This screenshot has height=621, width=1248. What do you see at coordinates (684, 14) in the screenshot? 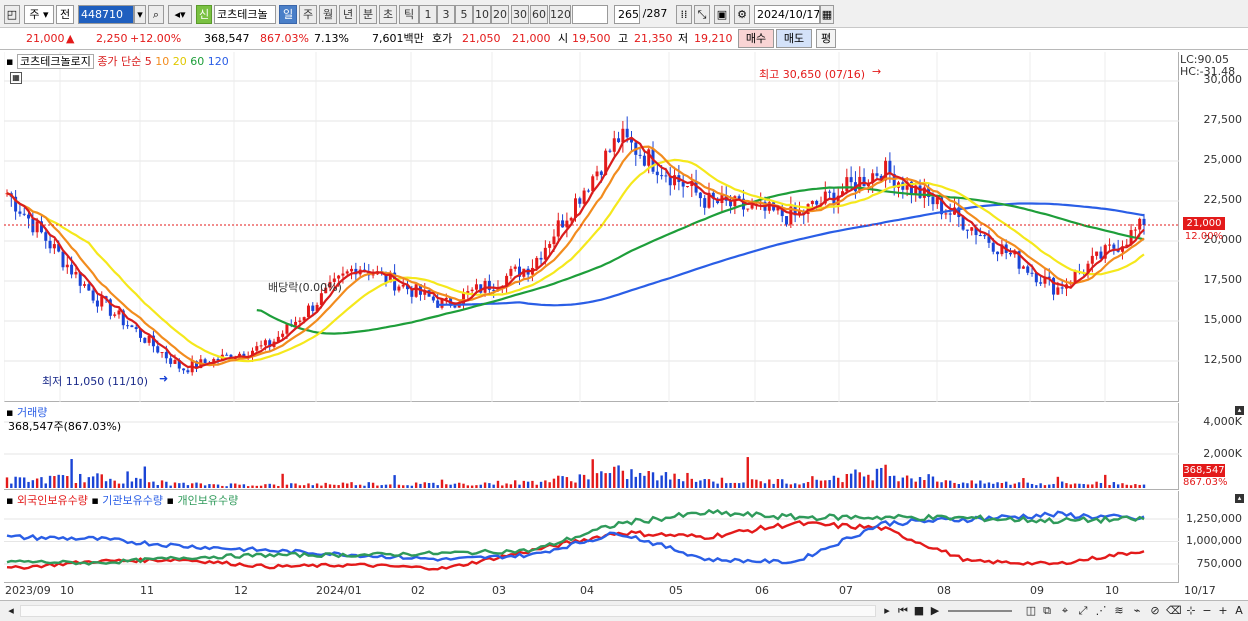
I see `grid-icon: ⁞⁞` at bounding box center [684, 14].